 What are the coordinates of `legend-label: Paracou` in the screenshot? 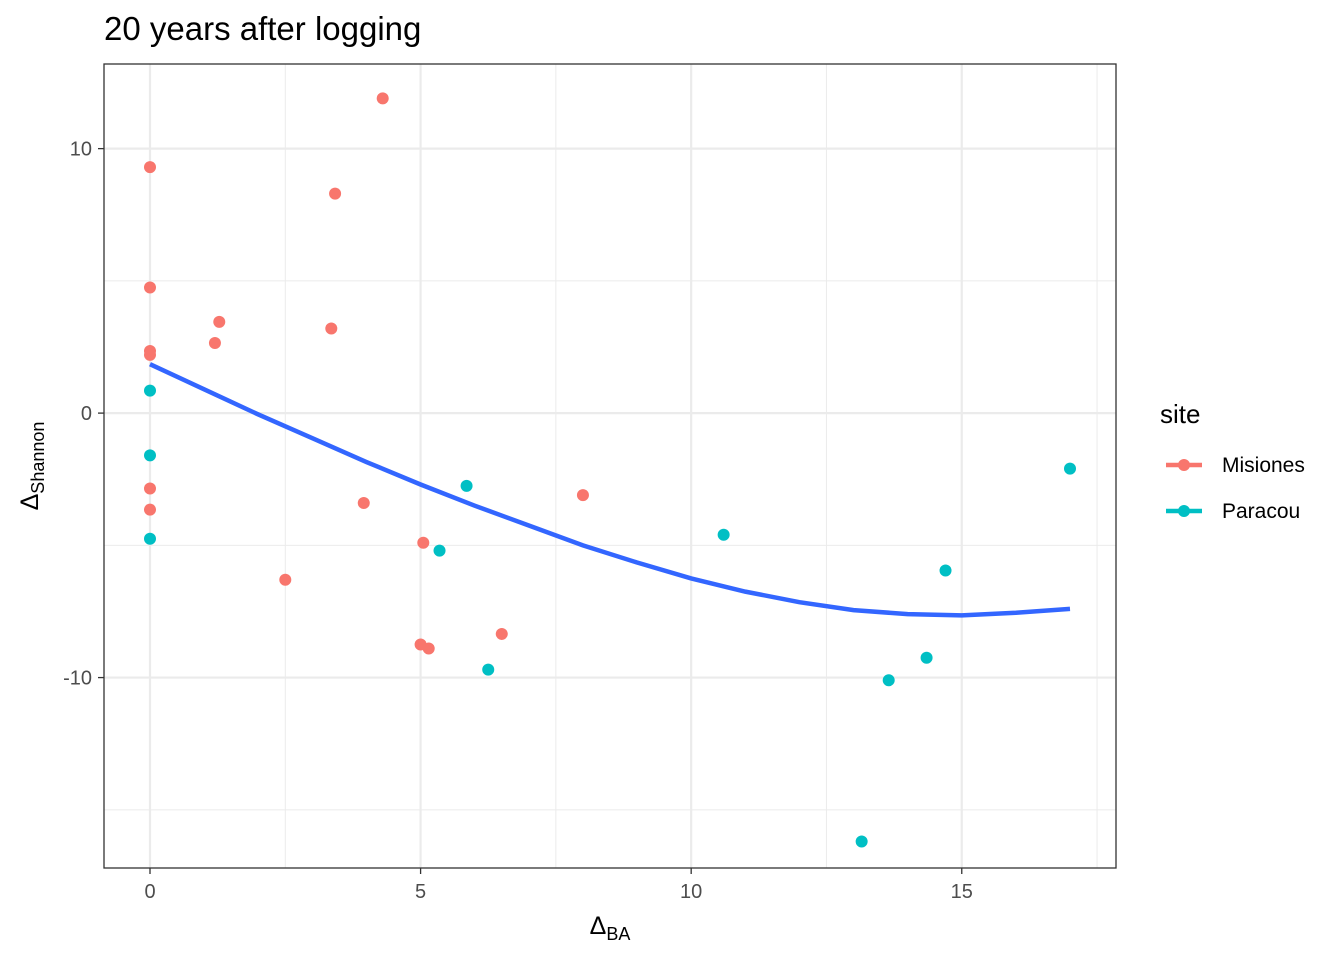 It's located at (1261, 511).